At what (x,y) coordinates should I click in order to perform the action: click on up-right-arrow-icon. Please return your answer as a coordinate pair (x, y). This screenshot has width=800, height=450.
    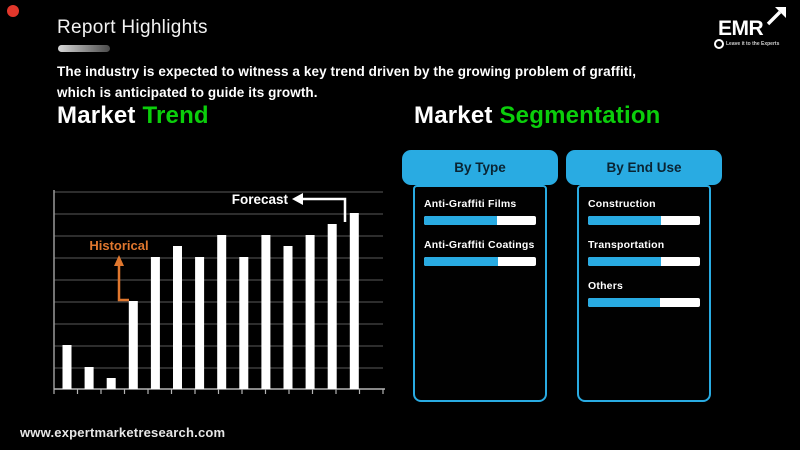
    Looking at the image, I should click on (776, 16).